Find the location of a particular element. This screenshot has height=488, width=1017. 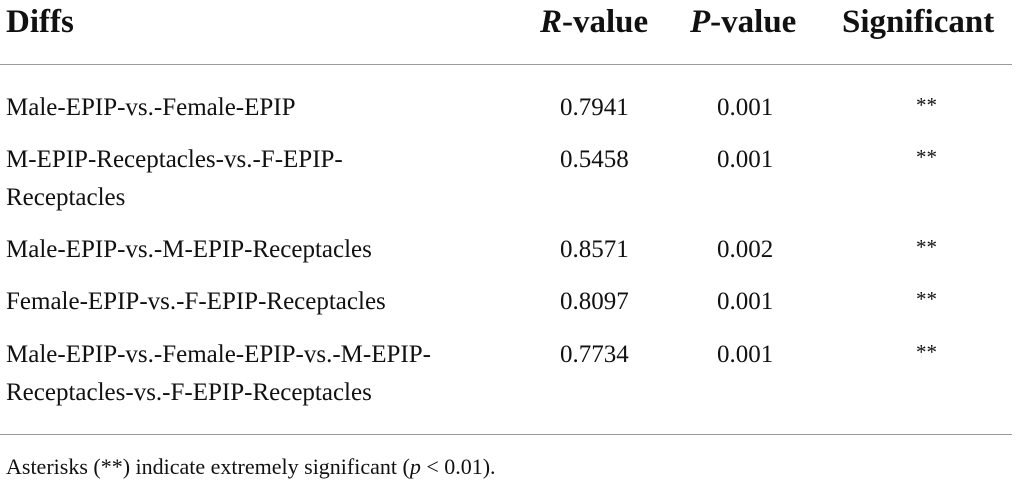

diff-cell: Female-EPIP-vs.-F-EPIP-Receptacles is located at coordinates (196, 302).